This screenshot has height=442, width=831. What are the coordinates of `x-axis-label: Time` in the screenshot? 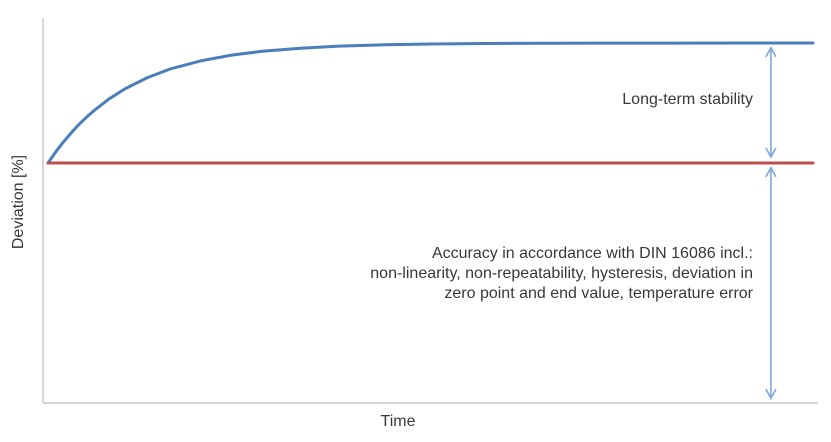 It's located at (398, 421).